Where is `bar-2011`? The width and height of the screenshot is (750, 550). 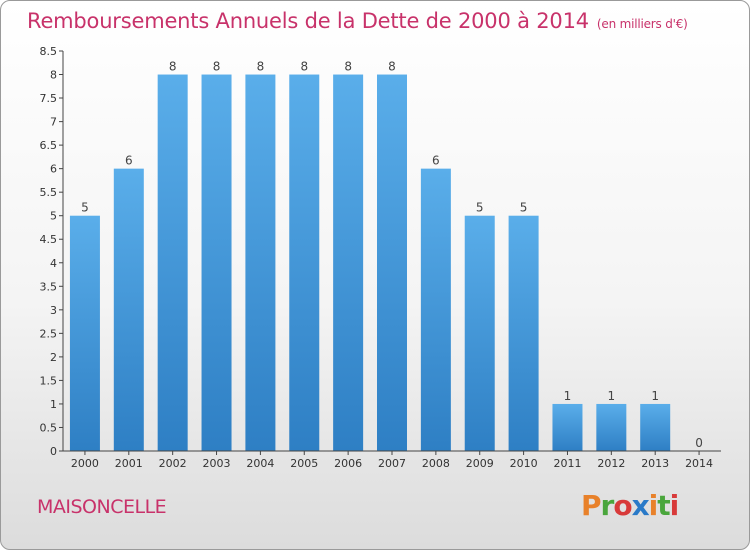
bar-2011 is located at coordinates (567, 427).